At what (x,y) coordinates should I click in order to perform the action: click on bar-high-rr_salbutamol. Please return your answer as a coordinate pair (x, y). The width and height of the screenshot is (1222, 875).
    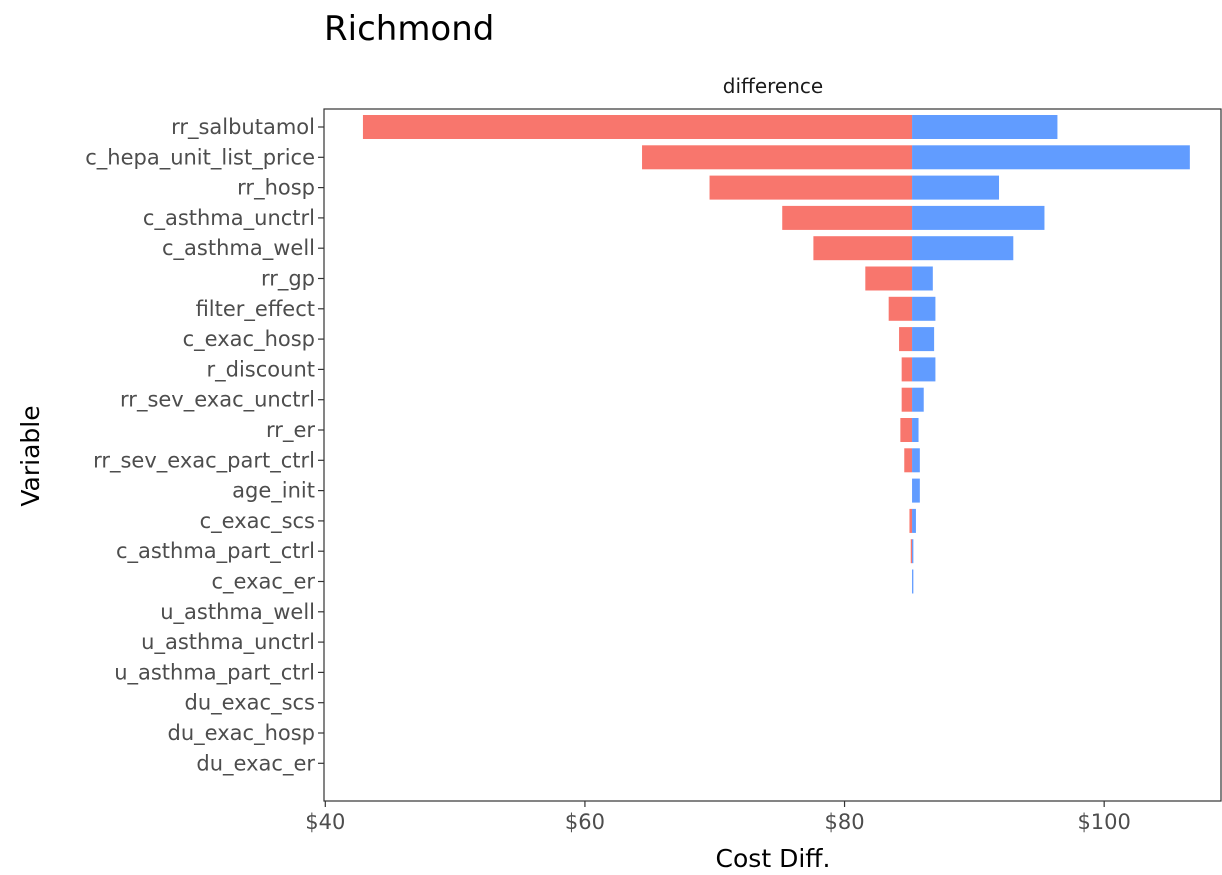
    Looking at the image, I should click on (985, 127).